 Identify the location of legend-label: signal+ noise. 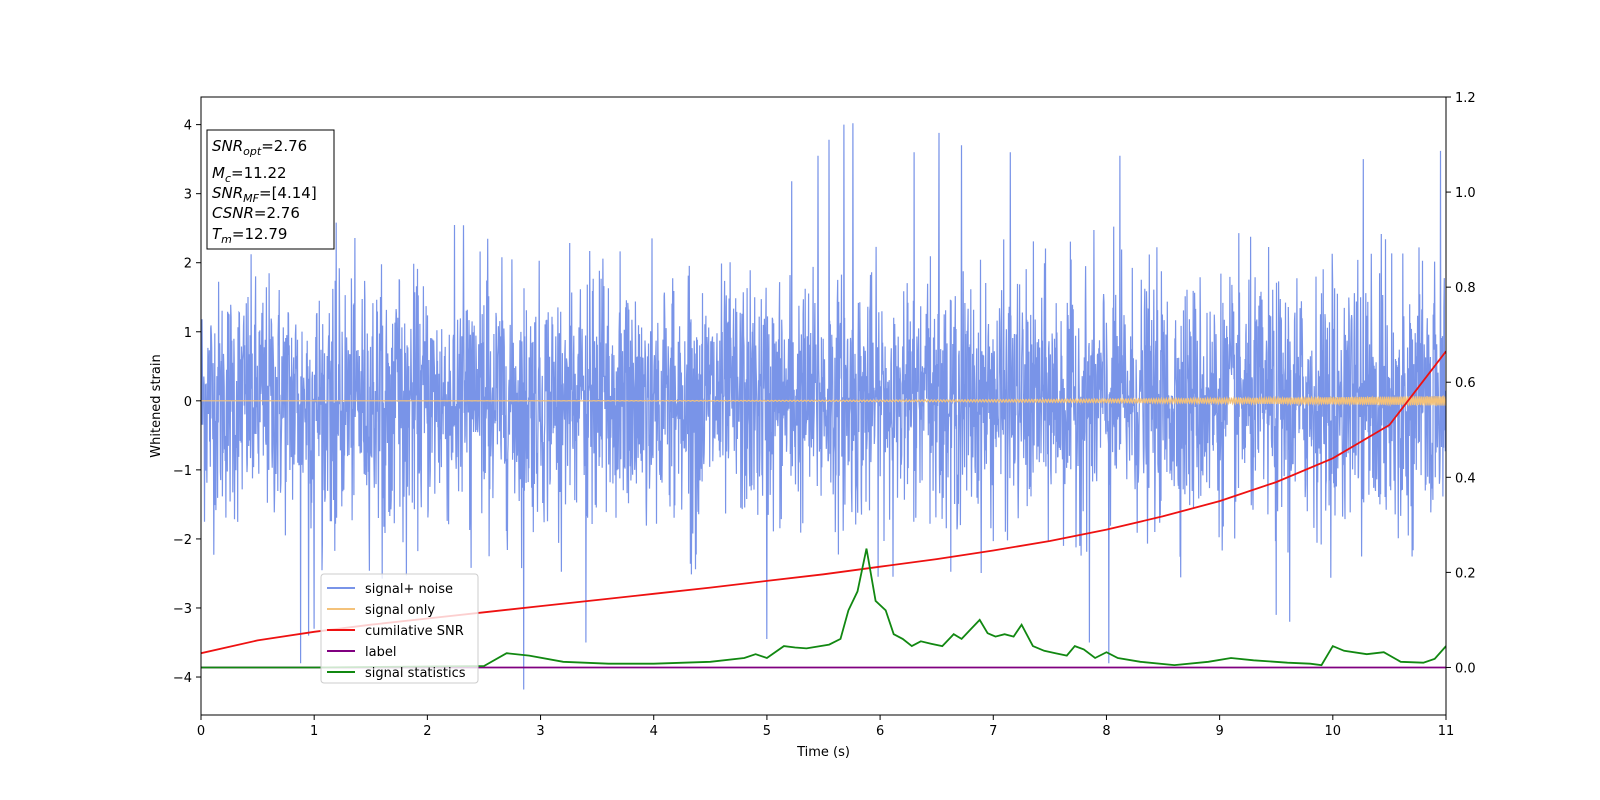
(409, 589).